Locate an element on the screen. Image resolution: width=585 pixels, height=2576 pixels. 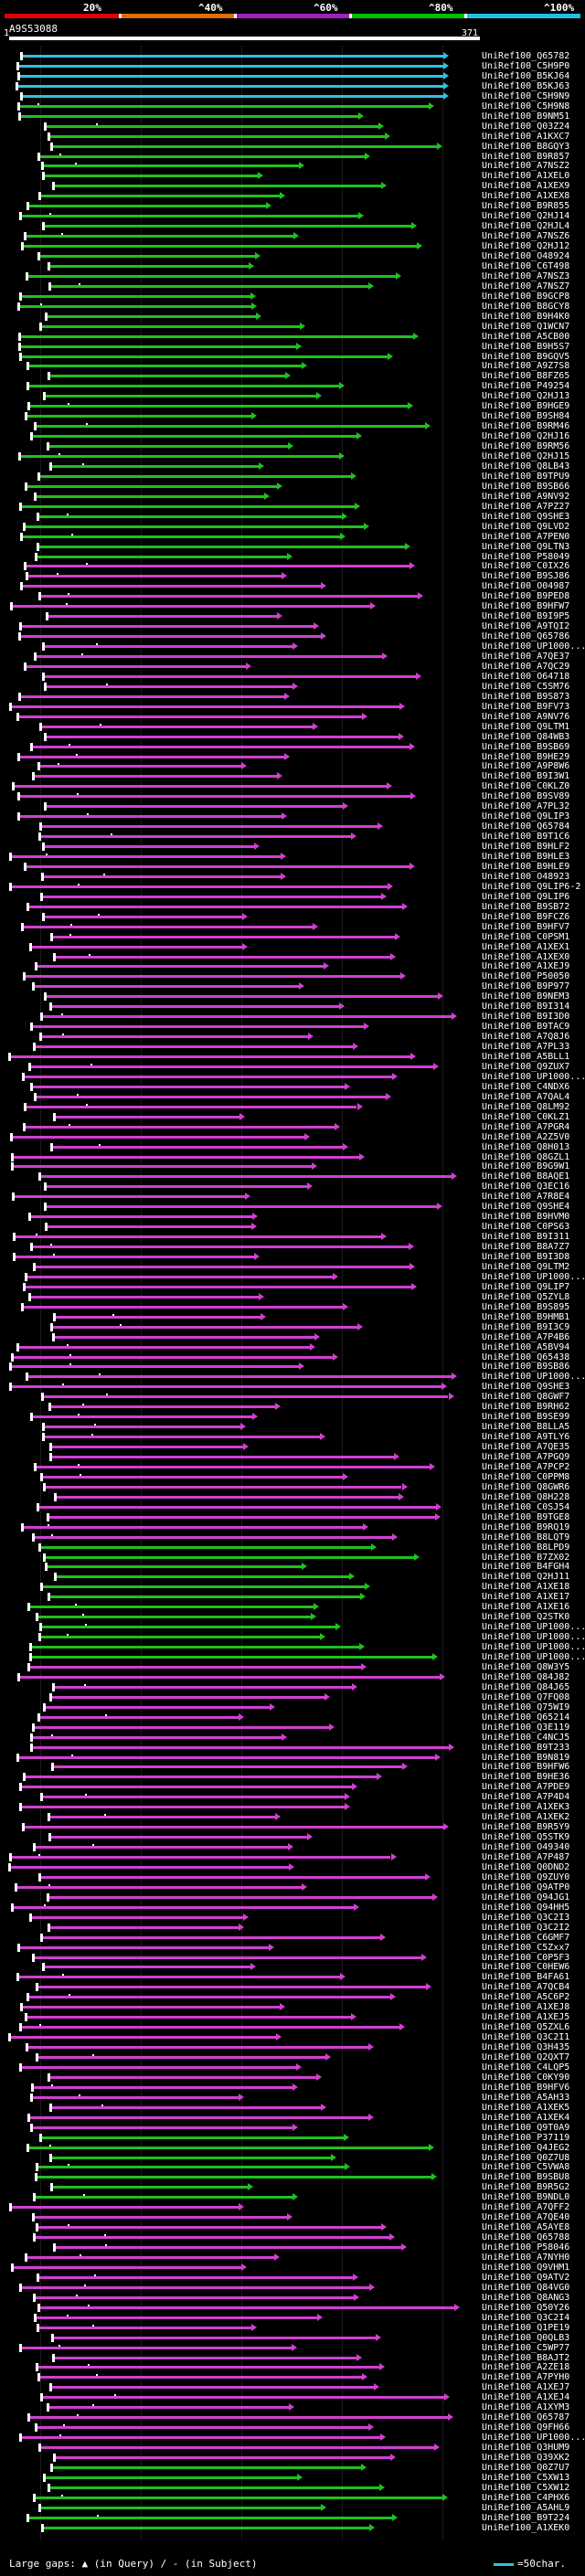
hit-accession-link: UniRef100_A7NSZ6 is located at coordinates (526, 236).